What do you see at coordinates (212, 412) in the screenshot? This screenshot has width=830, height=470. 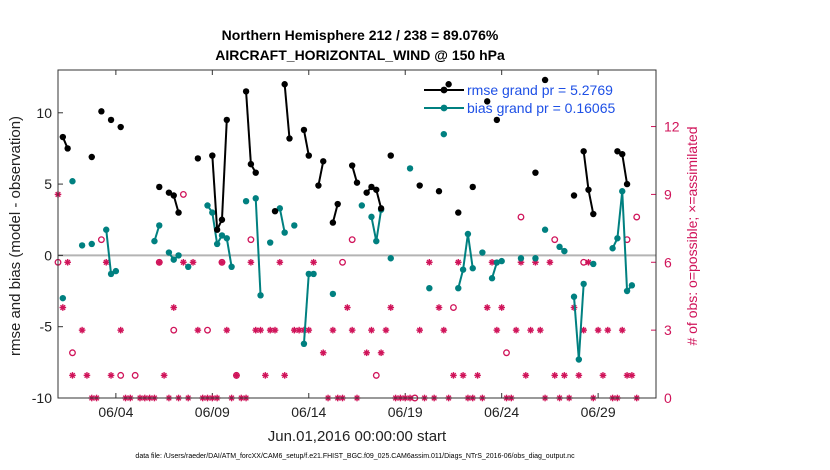 I see `x-tick-label: 06/09` at bounding box center [212, 412].